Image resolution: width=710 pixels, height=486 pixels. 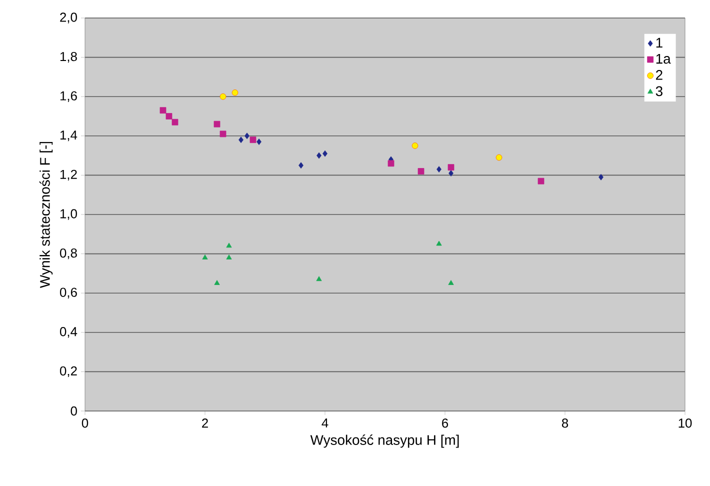 What do you see at coordinates (325, 423) in the screenshot?
I see `x-tick-label: 4` at bounding box center [325, 423].